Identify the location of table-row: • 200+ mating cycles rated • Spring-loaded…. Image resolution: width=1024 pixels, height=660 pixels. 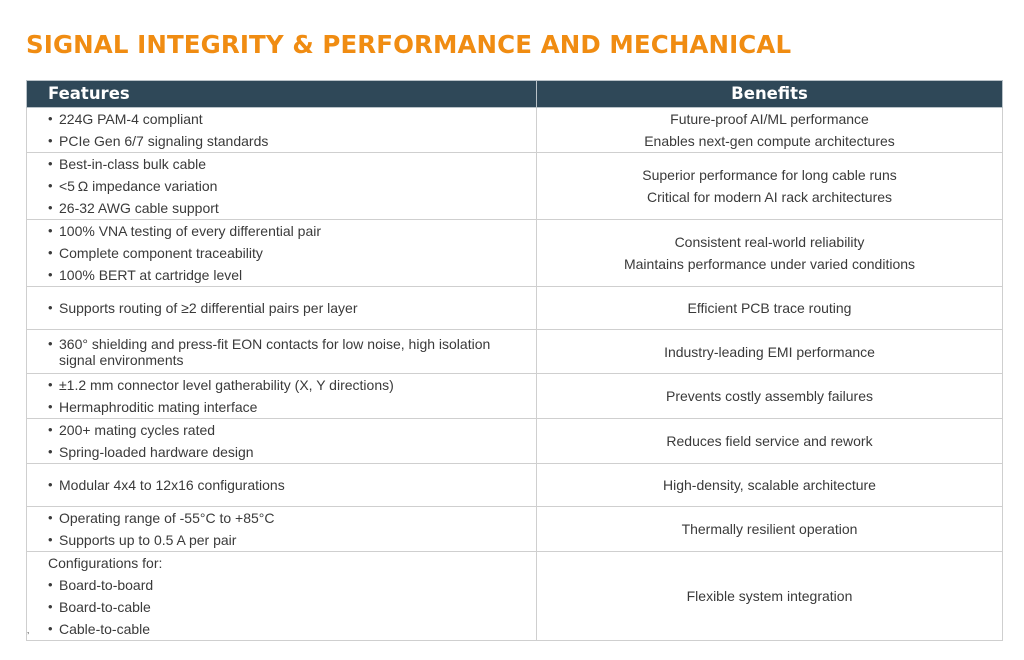
(514, 441).